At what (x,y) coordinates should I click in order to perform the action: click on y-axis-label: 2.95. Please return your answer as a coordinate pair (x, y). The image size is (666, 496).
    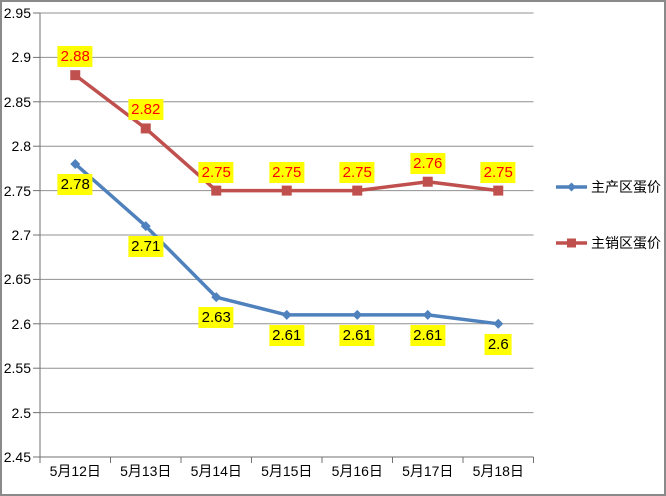
    Looking at the image, I should click on (17, 13).